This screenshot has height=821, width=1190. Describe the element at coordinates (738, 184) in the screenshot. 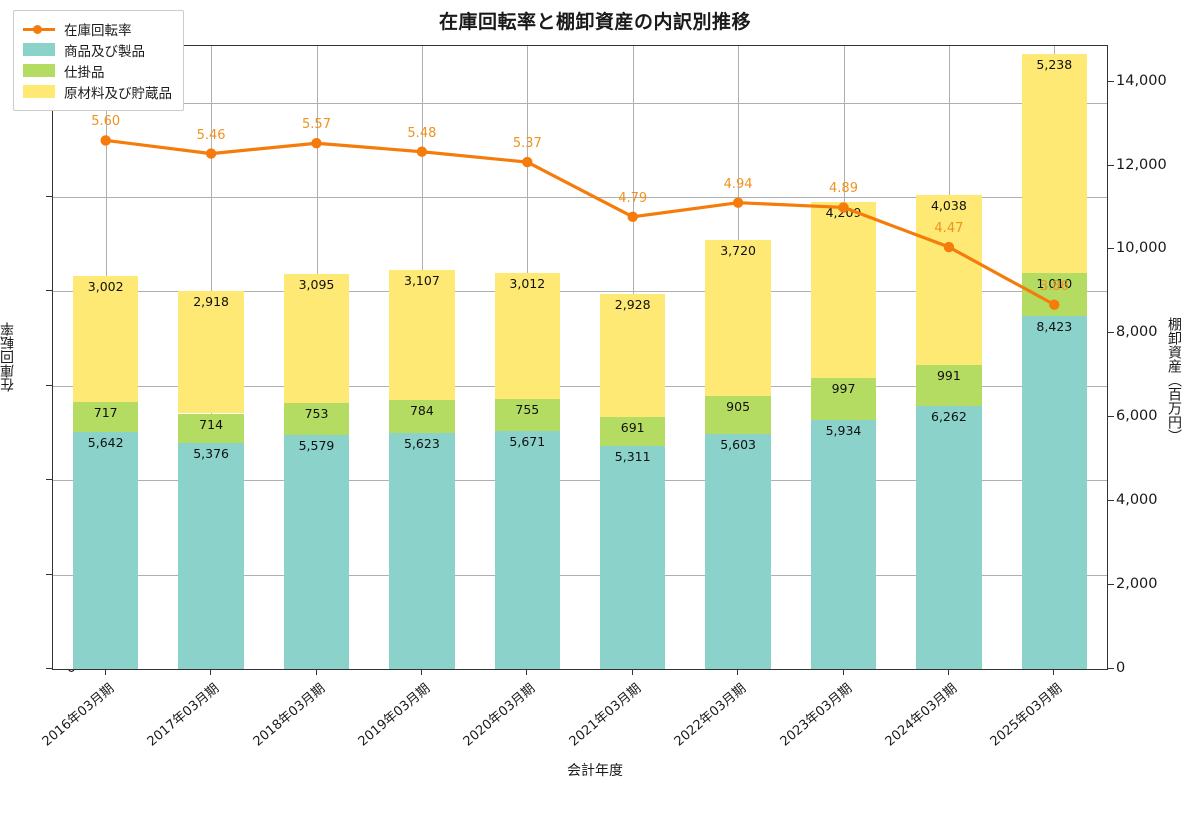

I see `ratio-value-label: 4.94` at that location.